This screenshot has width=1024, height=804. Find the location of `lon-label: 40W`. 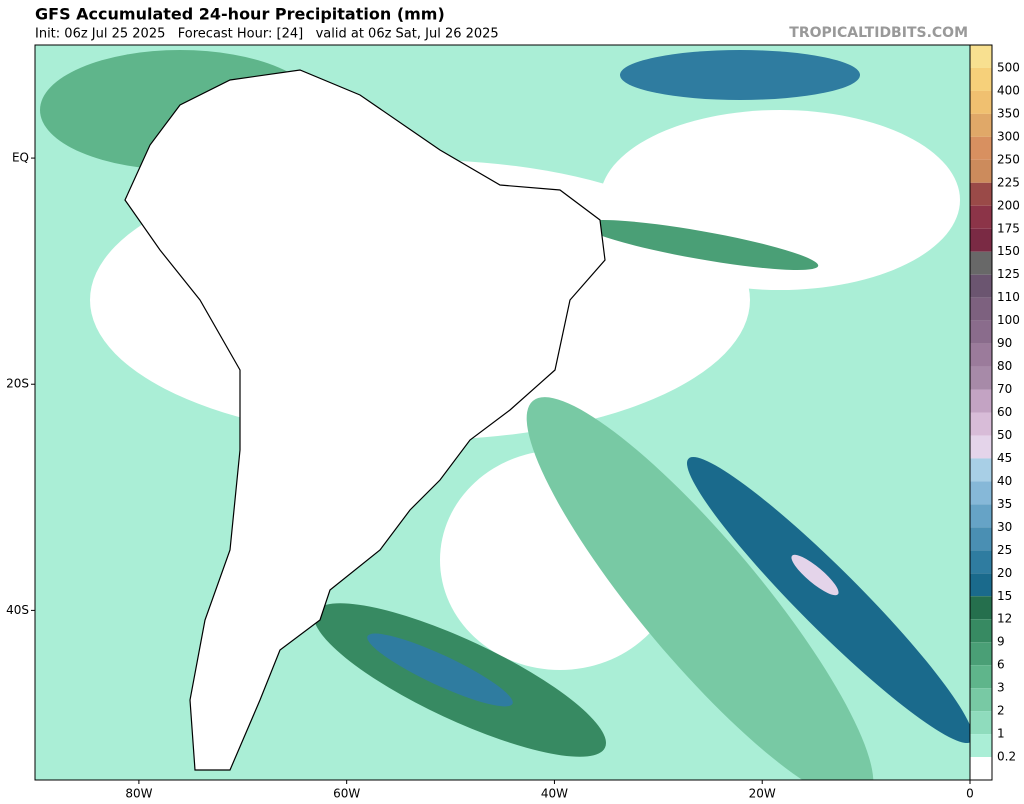

lon-label: 40W is located at coordinates (554, 794).